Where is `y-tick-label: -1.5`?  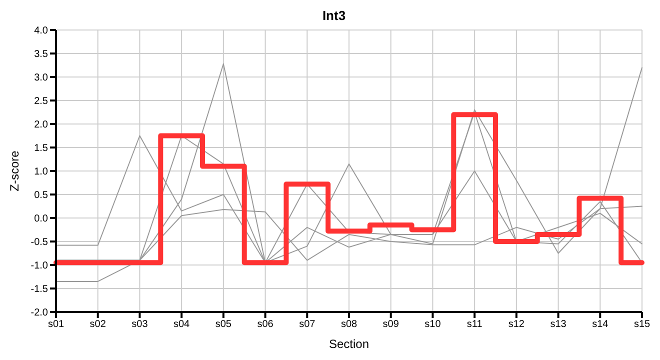 y-tick-label: -1.5 is located at coordinates (39, 290).